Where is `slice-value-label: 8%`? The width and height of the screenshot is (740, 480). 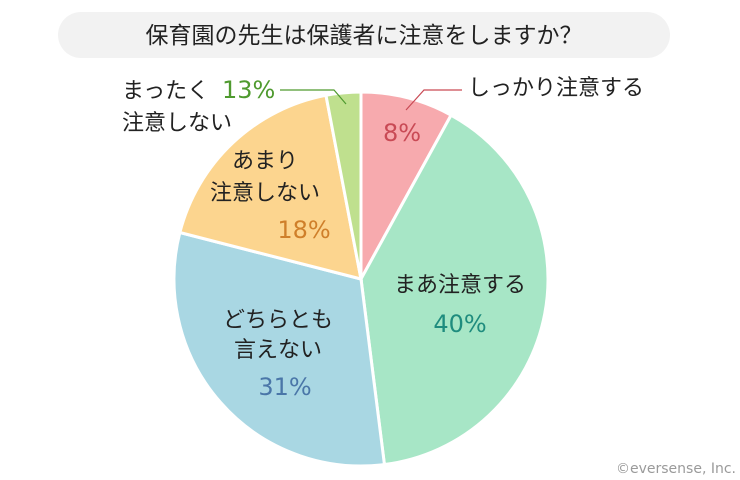 slice-value-label: 8% is located at coordinates (402, 133).